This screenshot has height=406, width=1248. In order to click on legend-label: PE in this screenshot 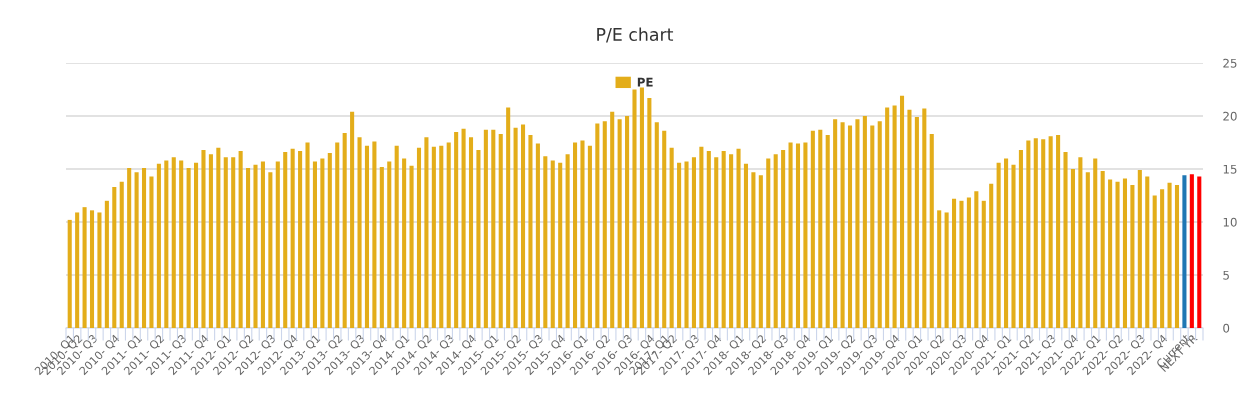, I will do `click(645, 82)`.